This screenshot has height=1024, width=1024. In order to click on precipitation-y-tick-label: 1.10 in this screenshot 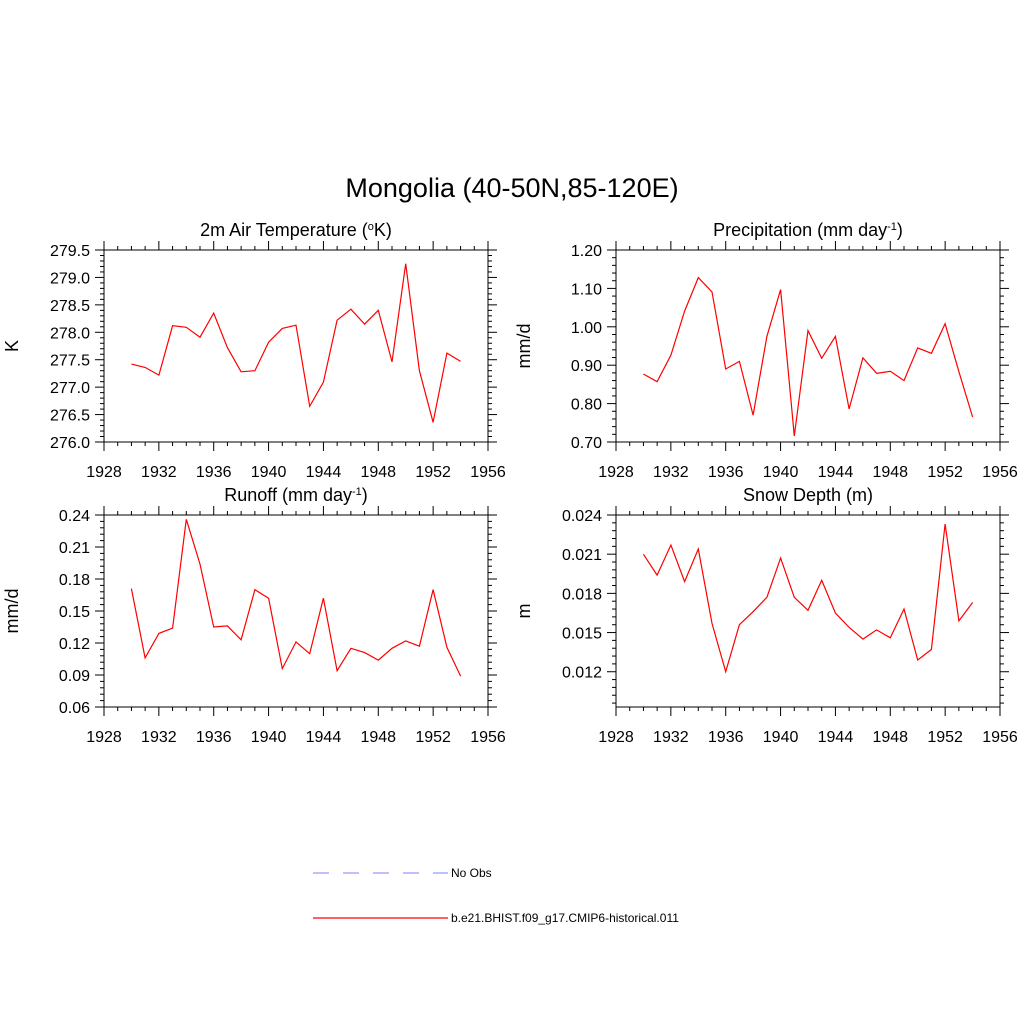, I will do `click(586, 289)`.